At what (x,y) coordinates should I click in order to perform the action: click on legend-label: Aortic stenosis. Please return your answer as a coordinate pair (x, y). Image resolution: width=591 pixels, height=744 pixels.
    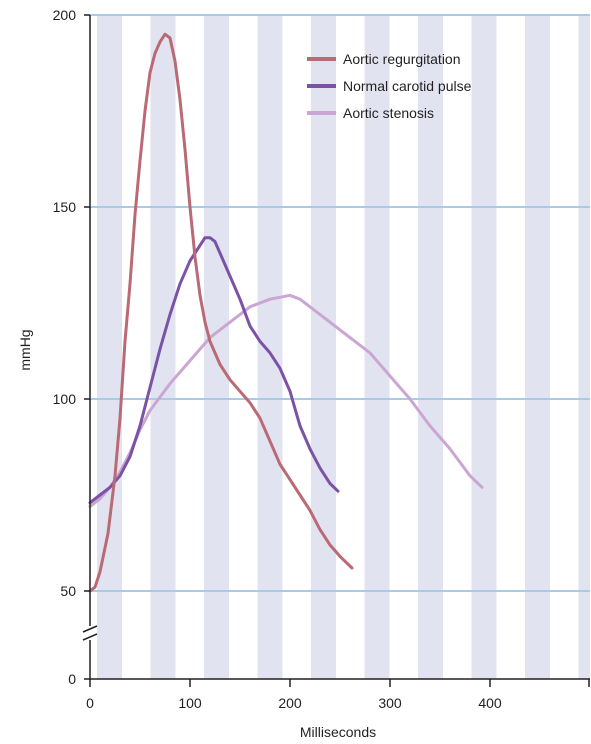
    Looking at the image, I should click on (388, 113).